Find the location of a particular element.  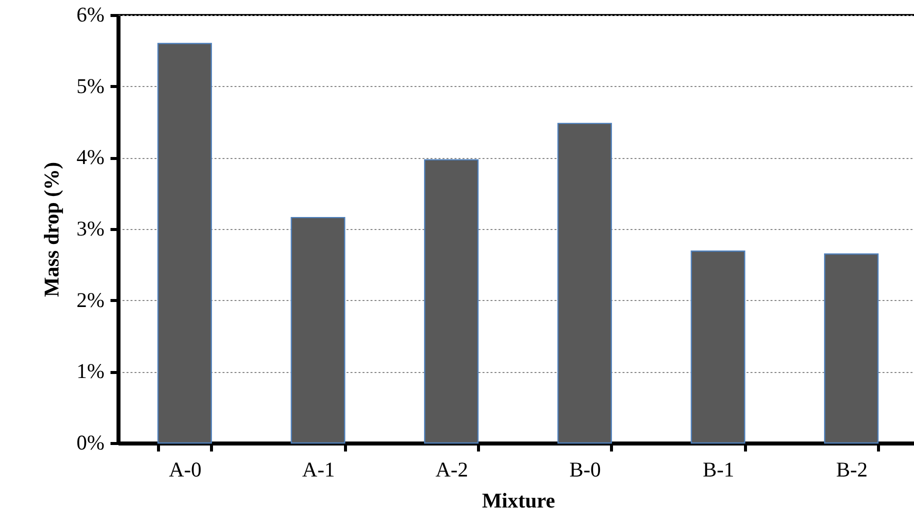

y-tick-label: 4% is located at coordinates (90, 157).